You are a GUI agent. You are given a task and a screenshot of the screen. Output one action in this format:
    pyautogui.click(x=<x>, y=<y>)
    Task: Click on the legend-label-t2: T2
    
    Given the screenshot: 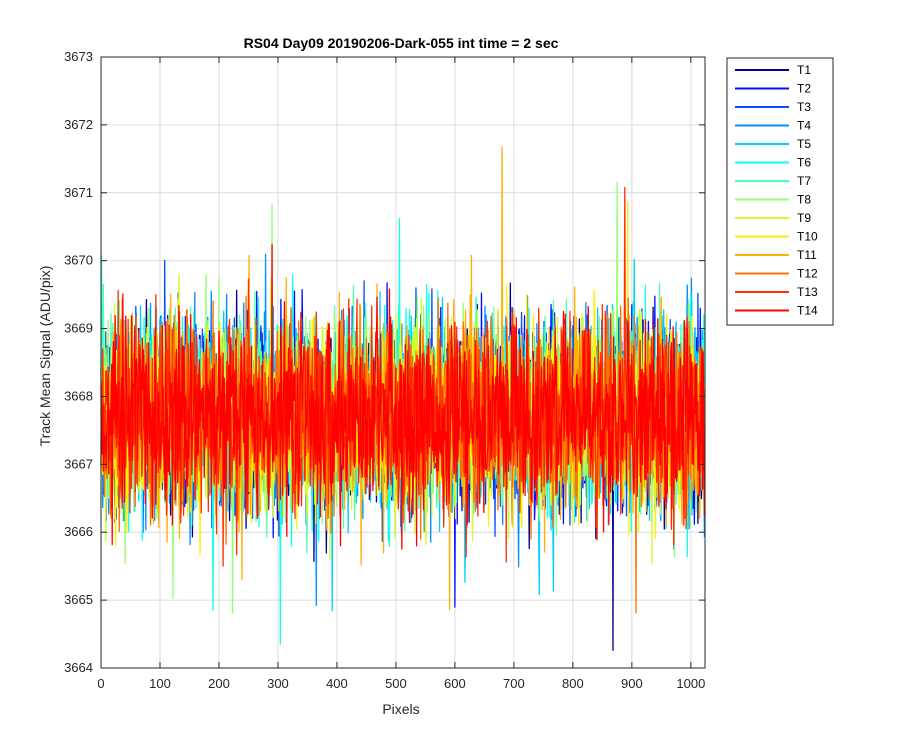 What is the action you would take?
    pyautogui.click(x=804, y=89)
    